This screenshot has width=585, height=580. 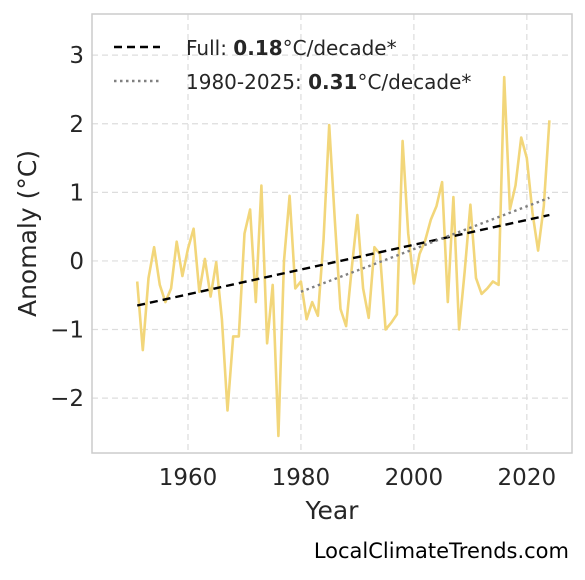 What do you see at coordinates (188, 478) in the screenshot?
I see `x-tick-label: 1960` at bounding box center [188, 478].